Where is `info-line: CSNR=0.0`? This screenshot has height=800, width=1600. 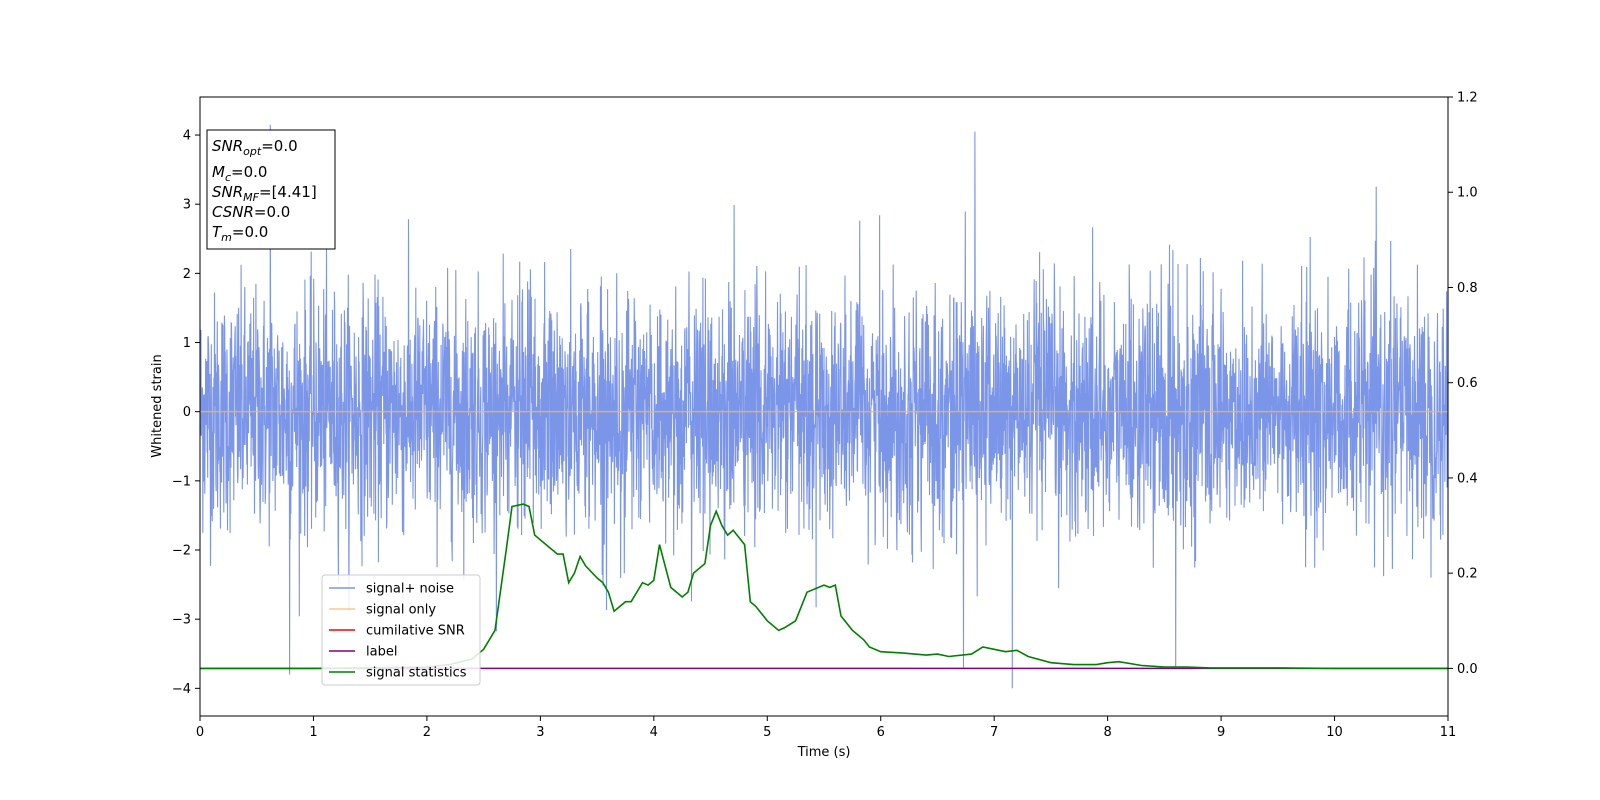 info-line: CSNR=0.0 is located at coordinates (251, 212).